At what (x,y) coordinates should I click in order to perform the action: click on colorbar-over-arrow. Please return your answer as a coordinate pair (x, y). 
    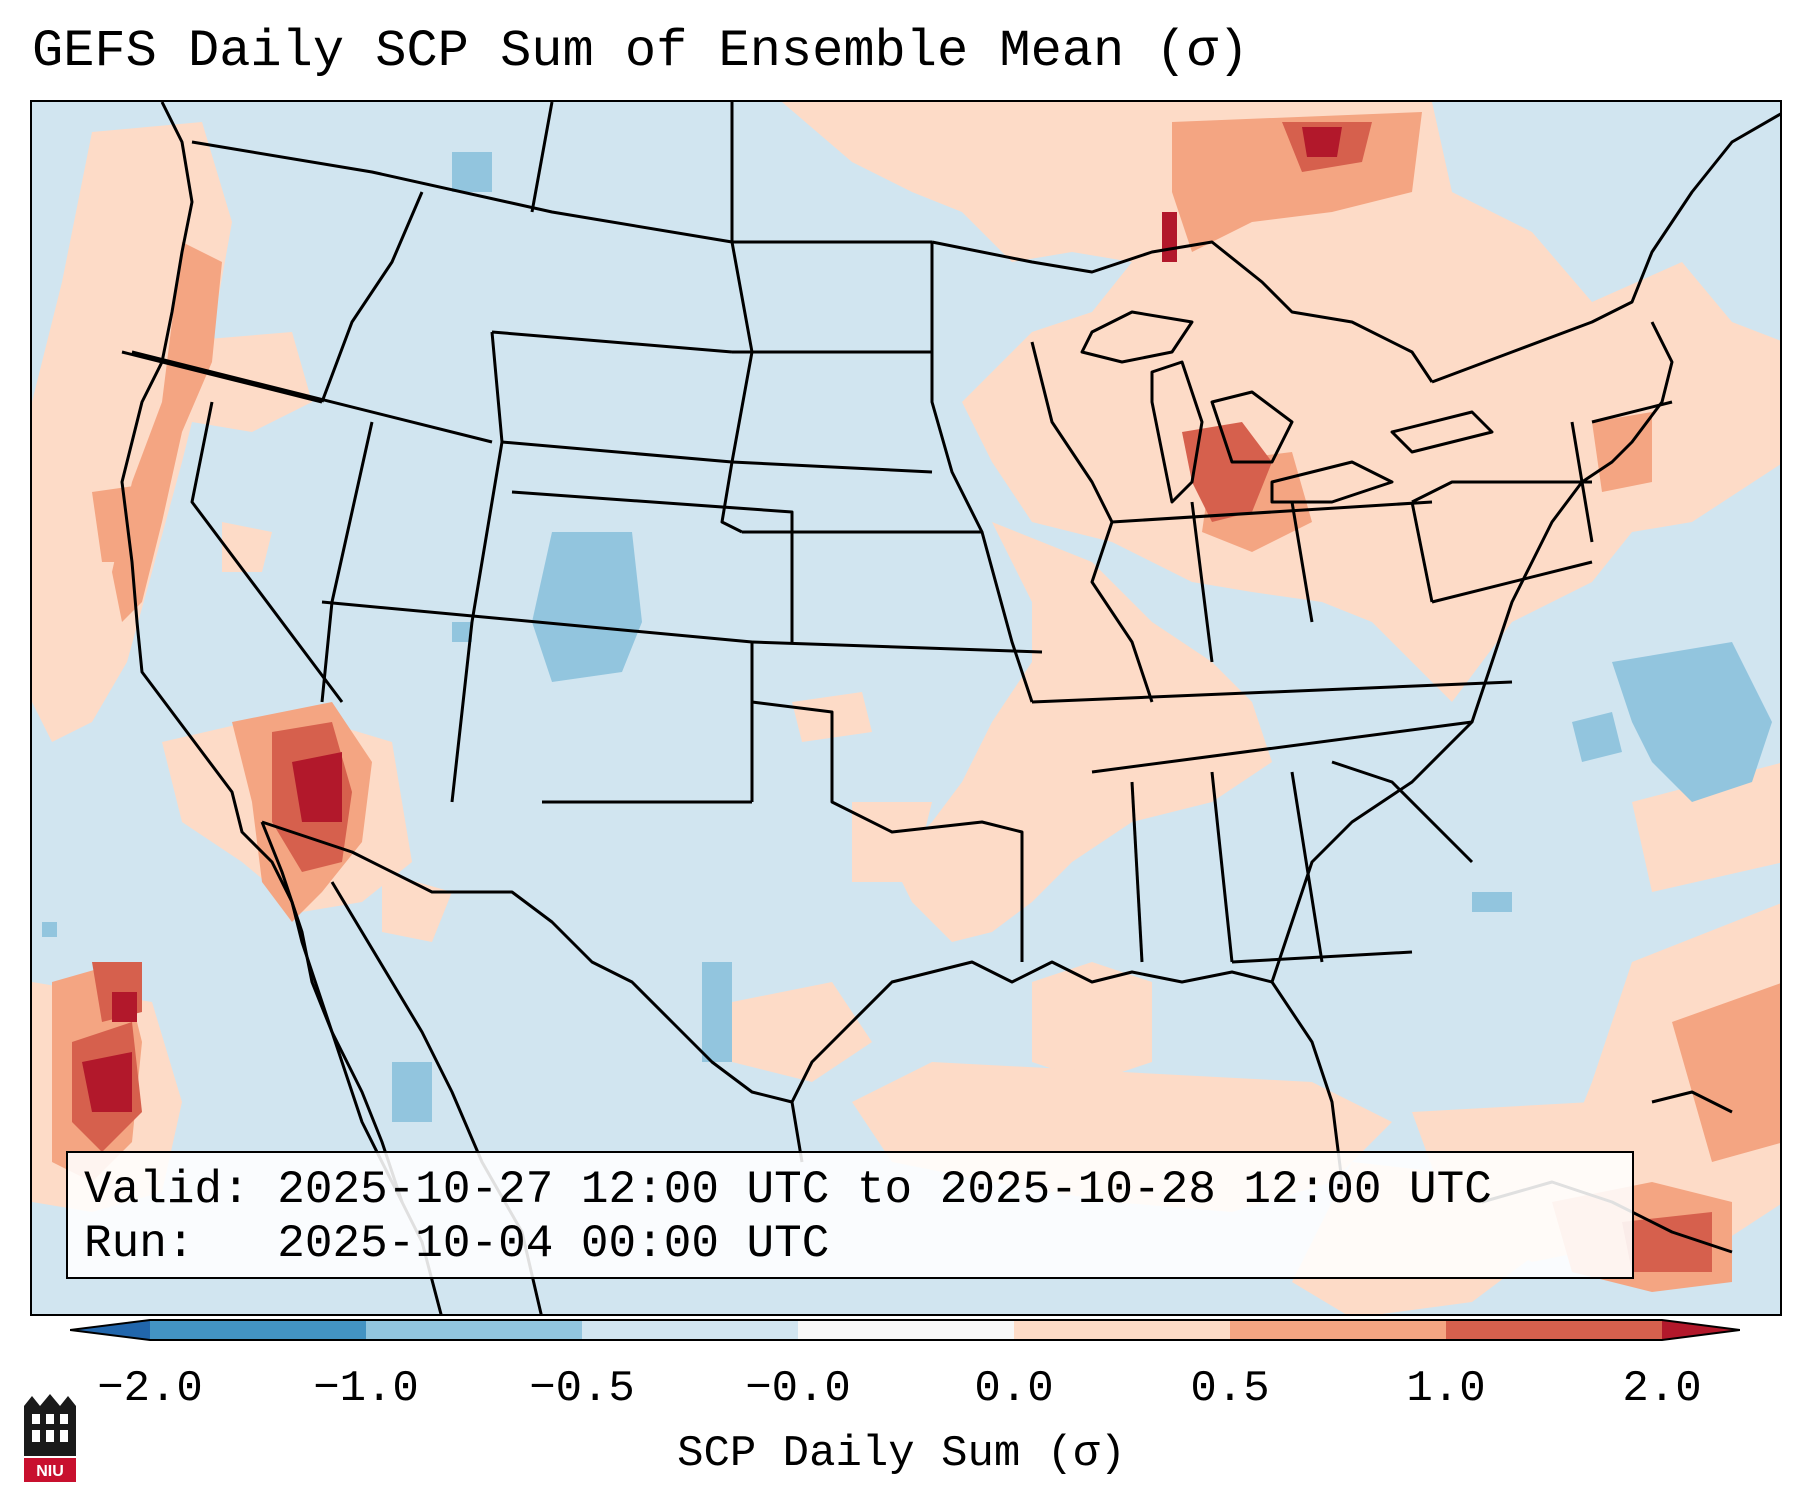
    Looking at the image, I should click on (1701, 1330).